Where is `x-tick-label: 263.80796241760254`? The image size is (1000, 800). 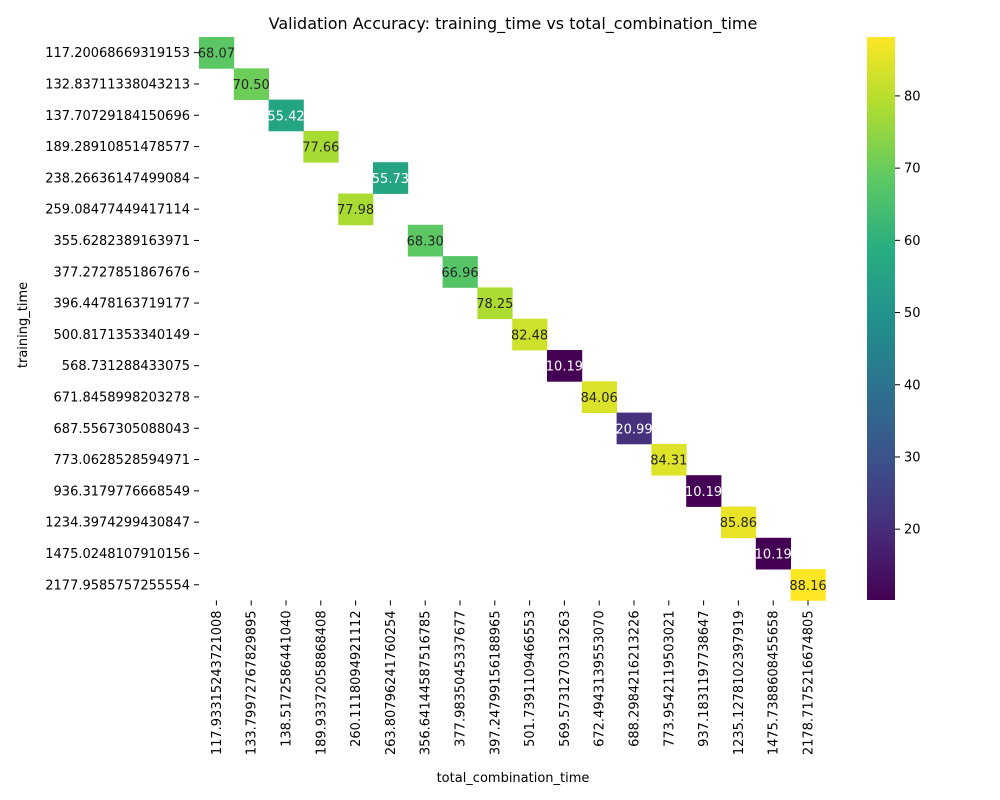 x-tick-label: 263.80796241760254 is located at coordinates (391, 682).